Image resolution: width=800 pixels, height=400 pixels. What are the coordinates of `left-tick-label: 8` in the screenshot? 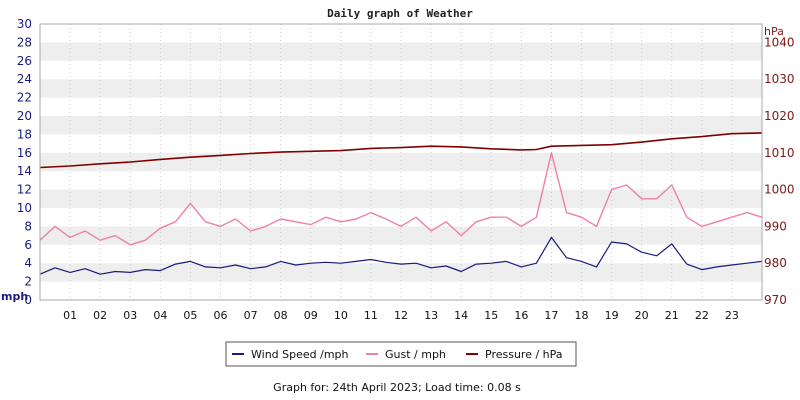 It's located at (28, 226).